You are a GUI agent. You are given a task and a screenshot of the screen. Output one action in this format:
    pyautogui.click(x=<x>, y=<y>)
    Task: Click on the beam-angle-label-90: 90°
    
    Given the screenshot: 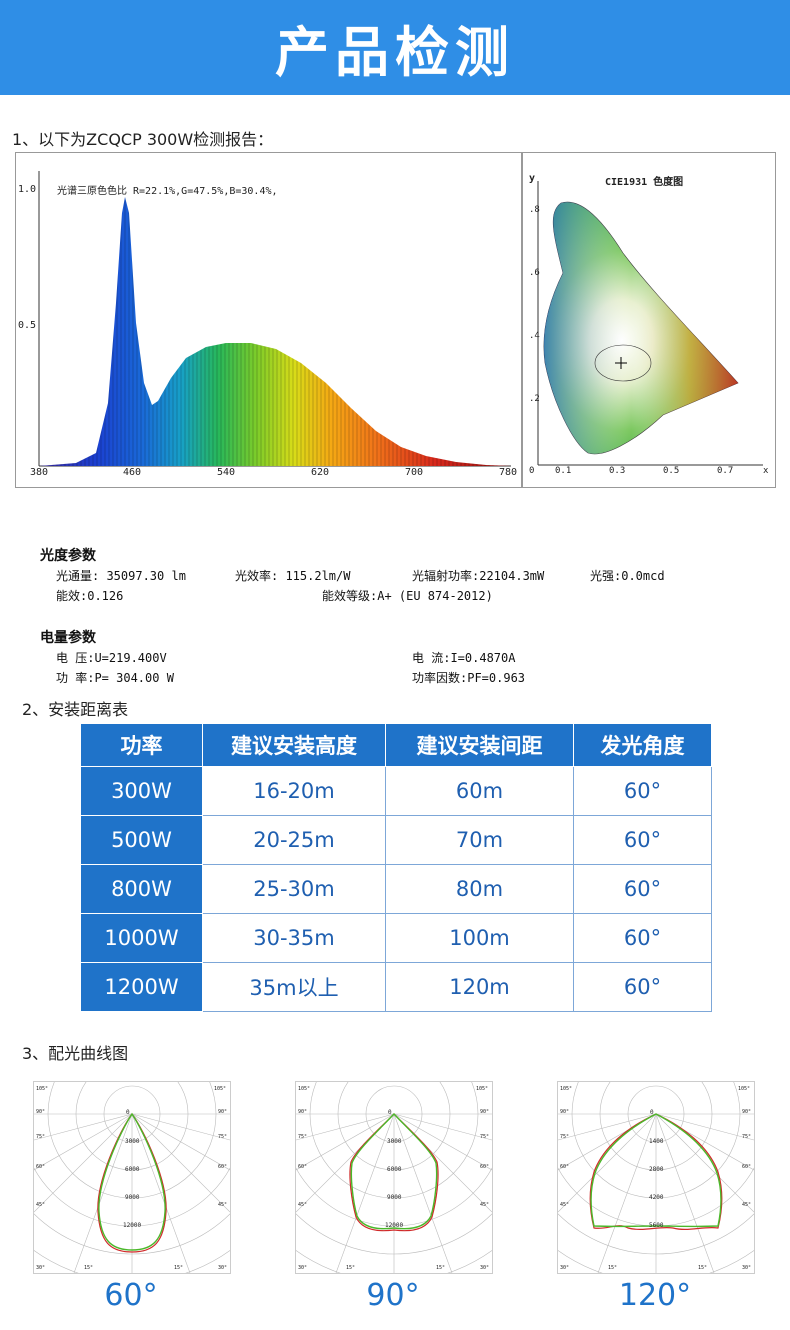 What is the action you would take?
    pyautogui.click(x=393, y=1295)
    